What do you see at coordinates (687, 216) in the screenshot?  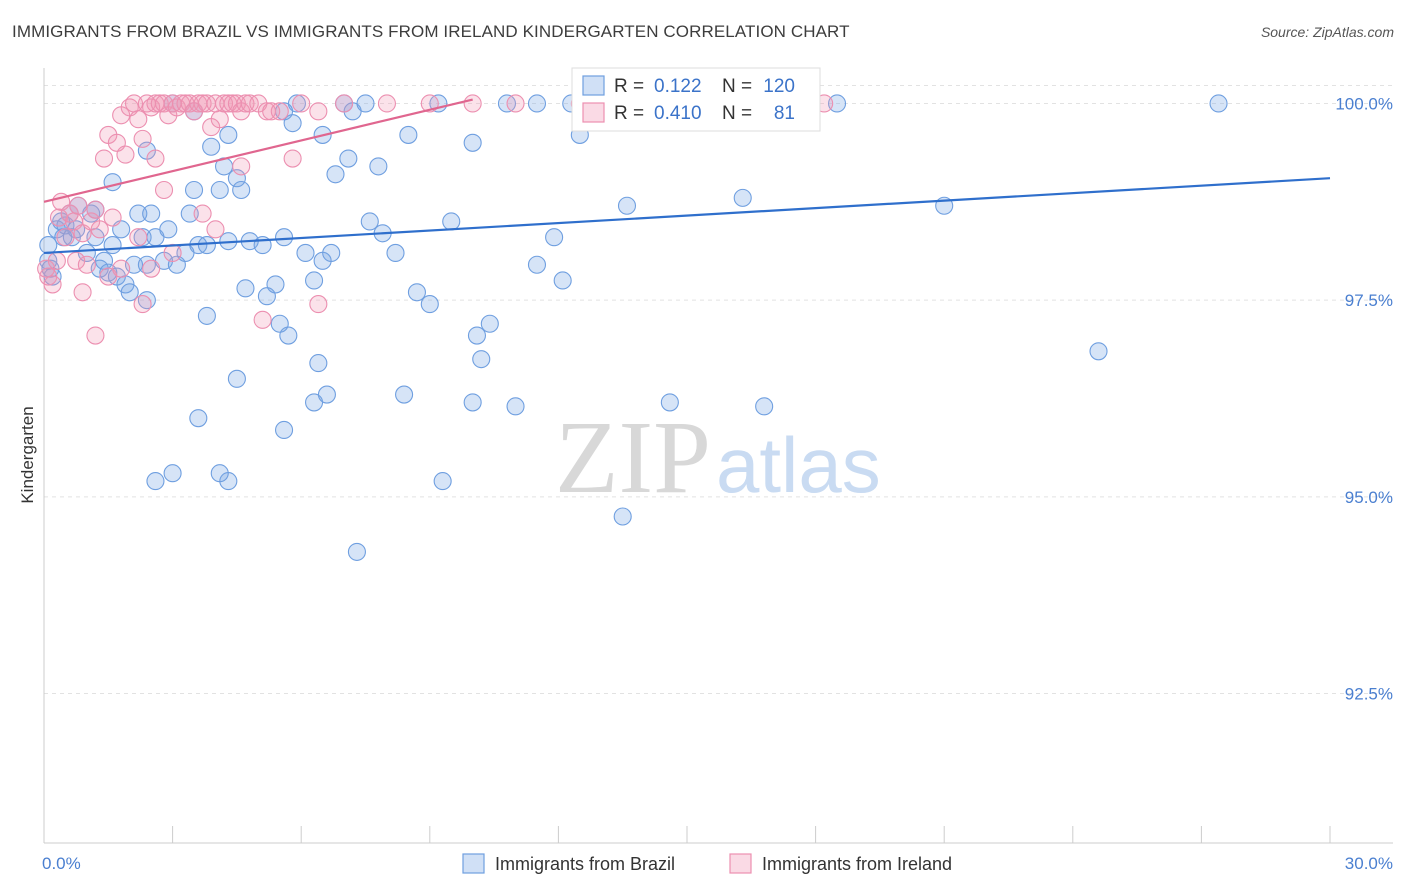 I see `trend-line-brazil` at bounding box center [687, 216].